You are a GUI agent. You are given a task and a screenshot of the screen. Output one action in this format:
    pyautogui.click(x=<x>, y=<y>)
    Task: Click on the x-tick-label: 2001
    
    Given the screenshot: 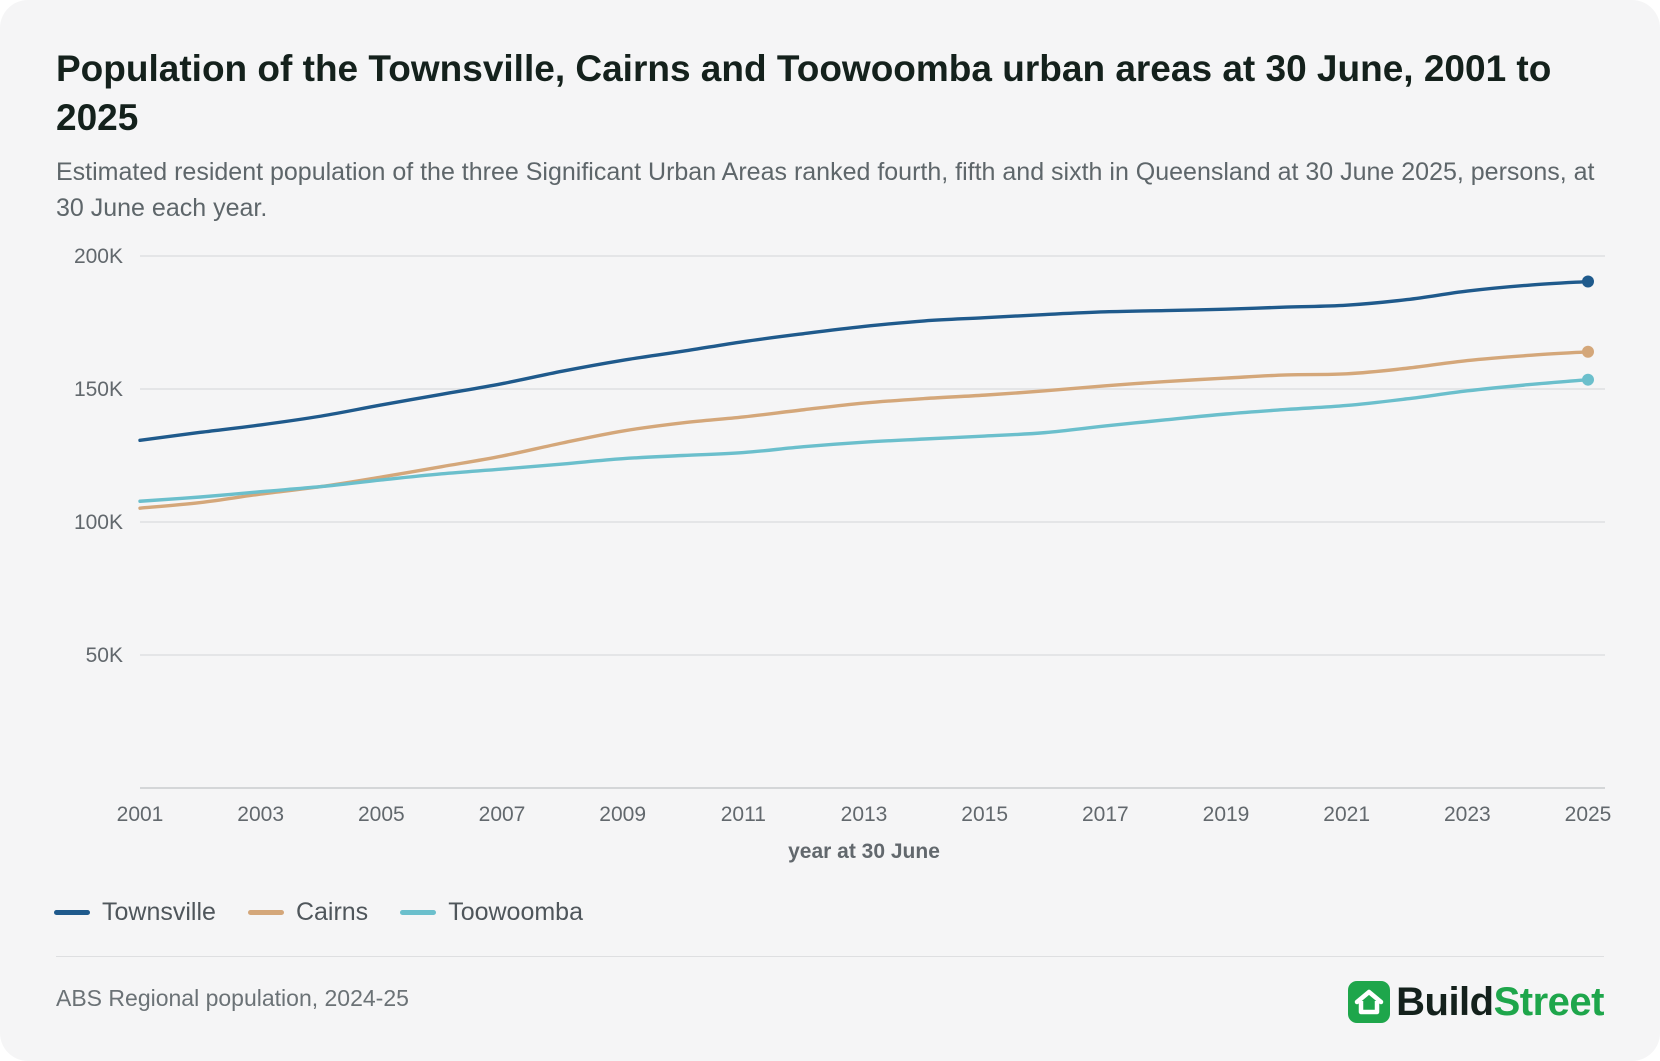 What is the action you would take?
    pyautogui.click(x=140, y=814)
    